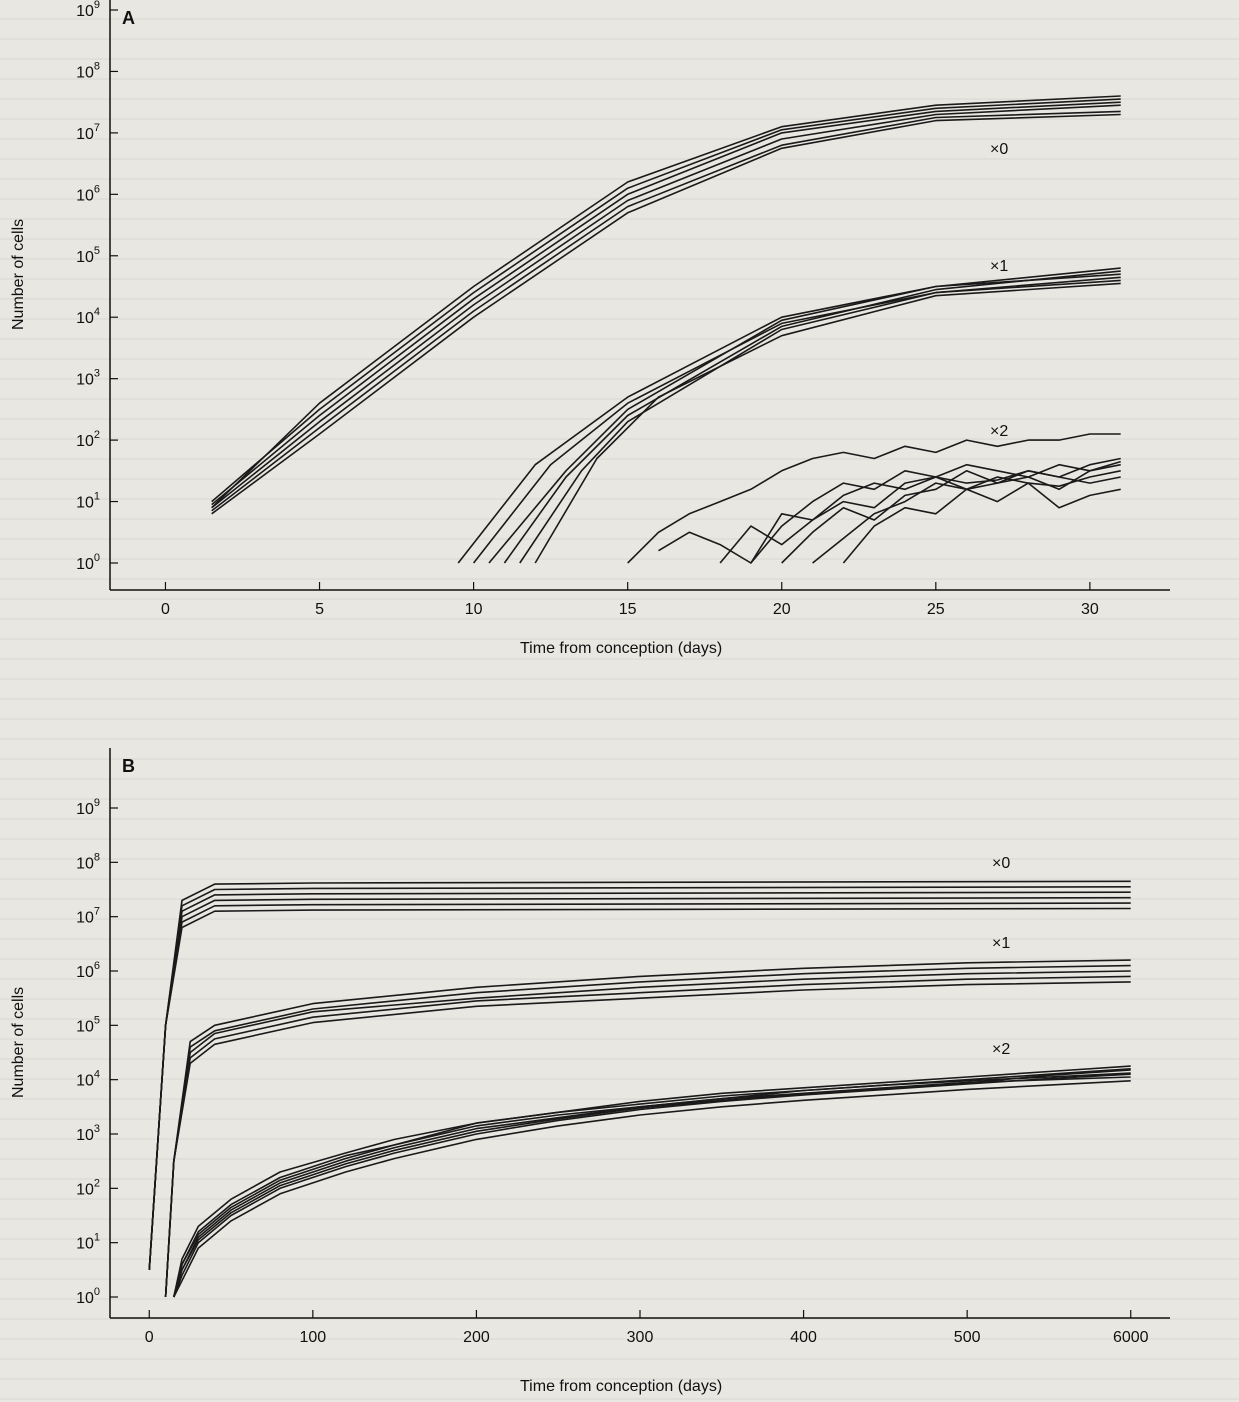  I want to click on x-tick-label: 500, so click(967, 1337).